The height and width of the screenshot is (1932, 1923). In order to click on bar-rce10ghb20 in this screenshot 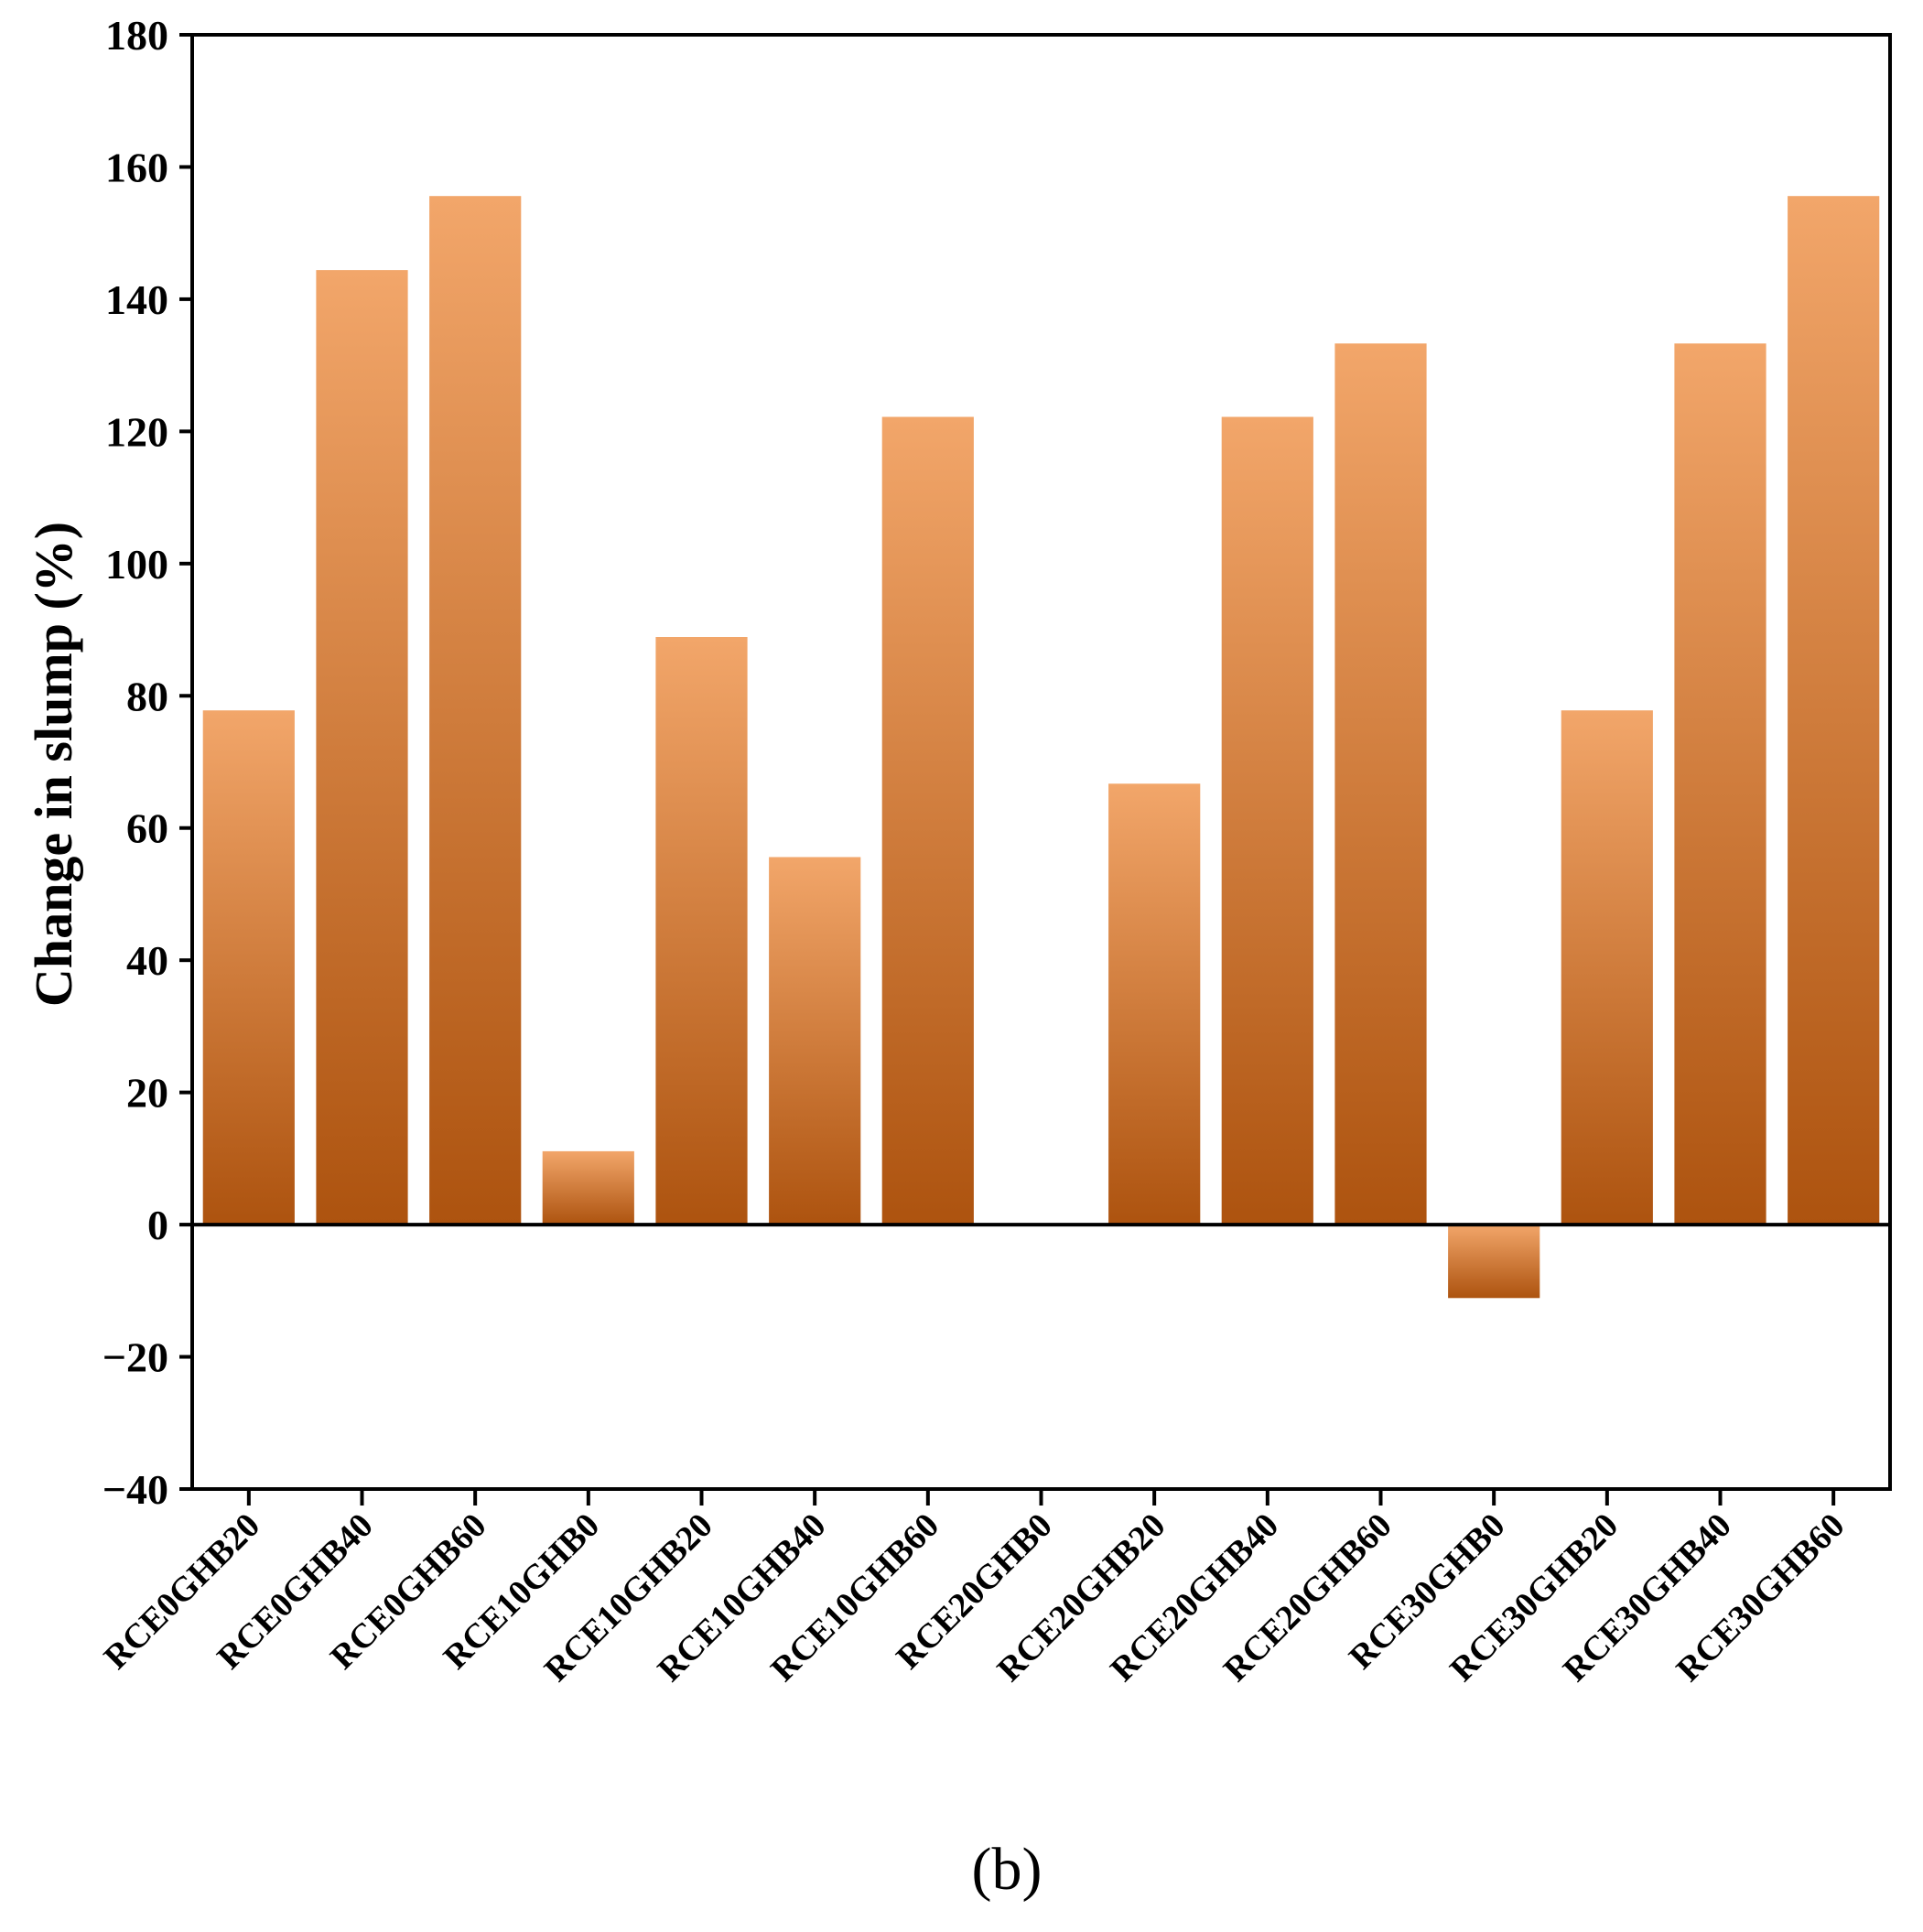, I will do `click(701, 931)`.